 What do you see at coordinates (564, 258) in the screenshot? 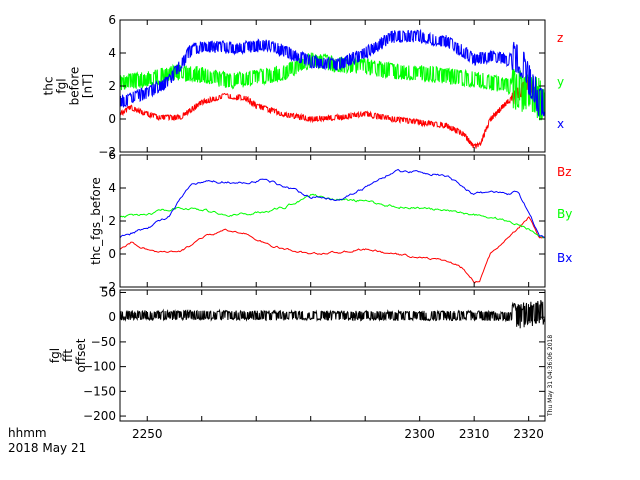
I see `legend-bx: Bx` at bounding box center [564, 258].